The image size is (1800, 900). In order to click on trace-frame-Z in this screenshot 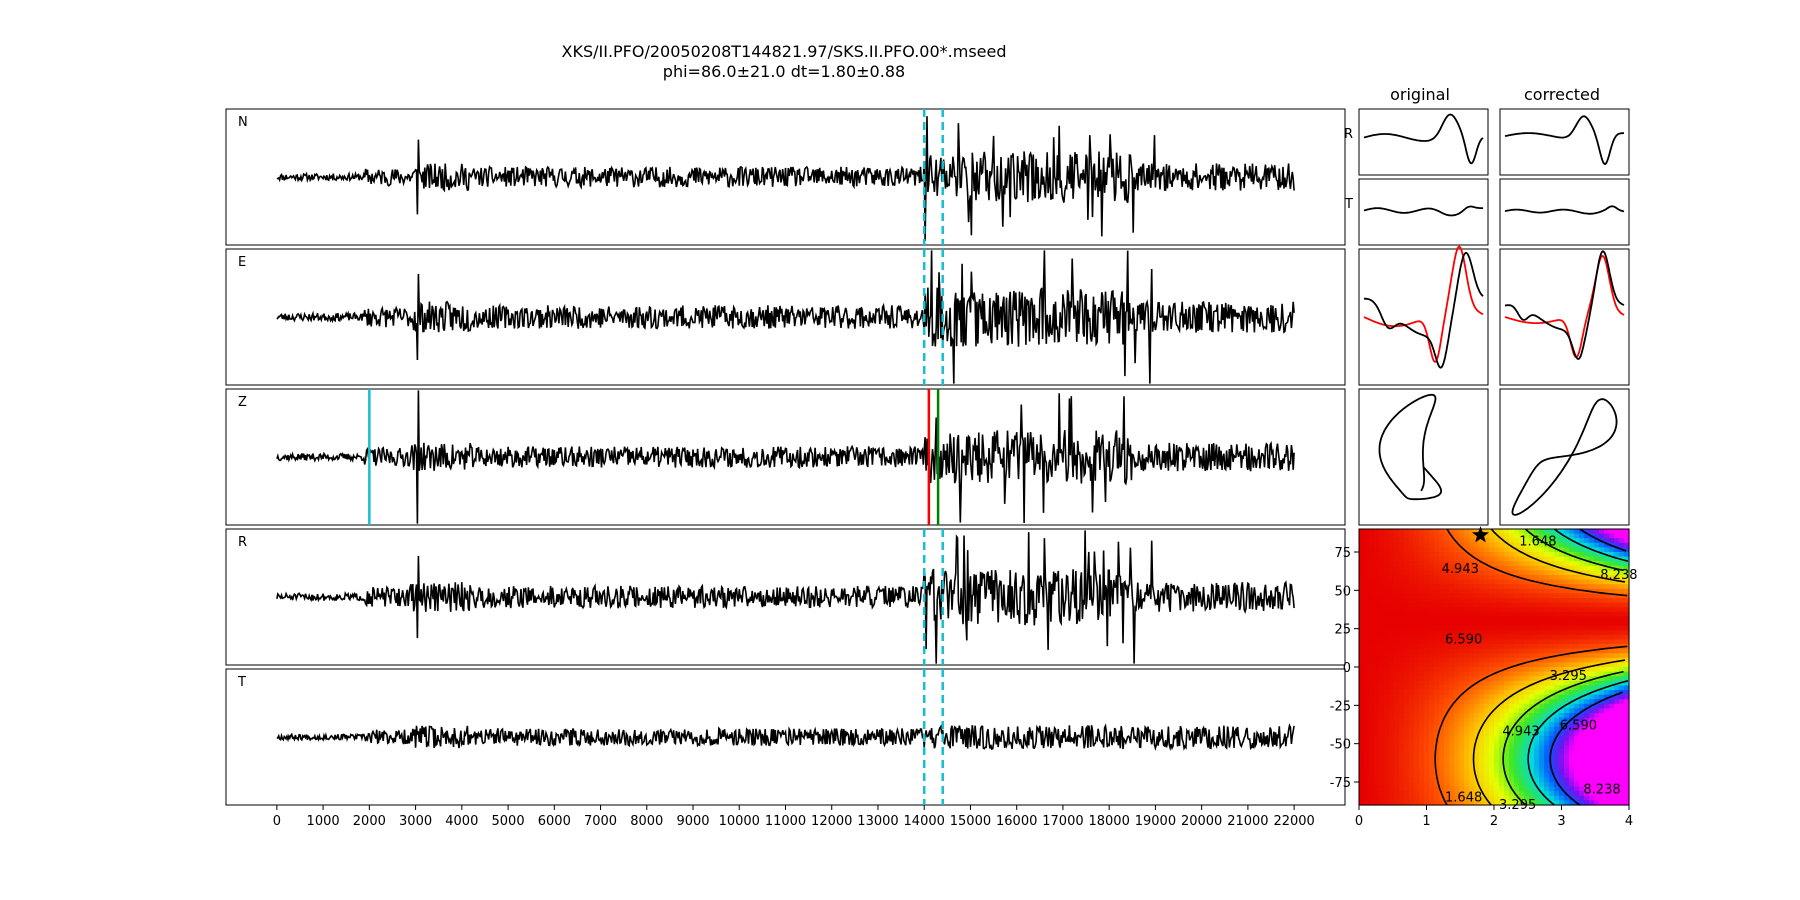, I will do `click(785, 457)`.